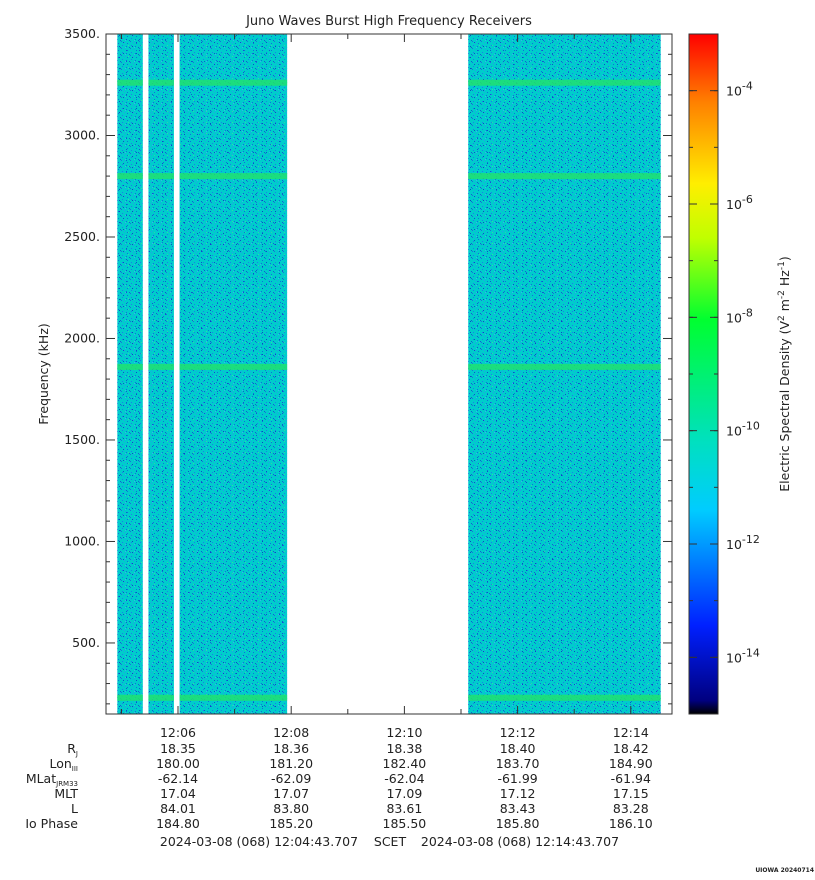 This screenshot has width=815, height=880. Describe the element at coordinates (743, 655) in the screenshot. I see `colorbar-tick-label-5: 10⁻¹⁴` at that location.